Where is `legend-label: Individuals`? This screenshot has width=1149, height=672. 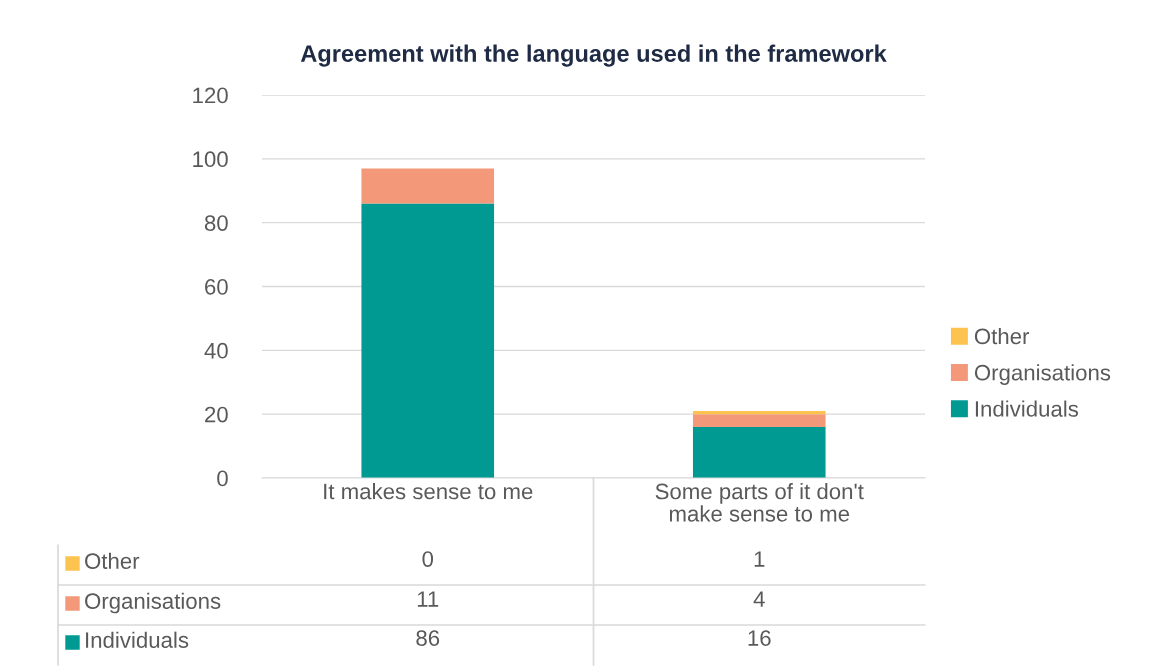
legend-label: Individuals is located at coordinates (1027, 408).